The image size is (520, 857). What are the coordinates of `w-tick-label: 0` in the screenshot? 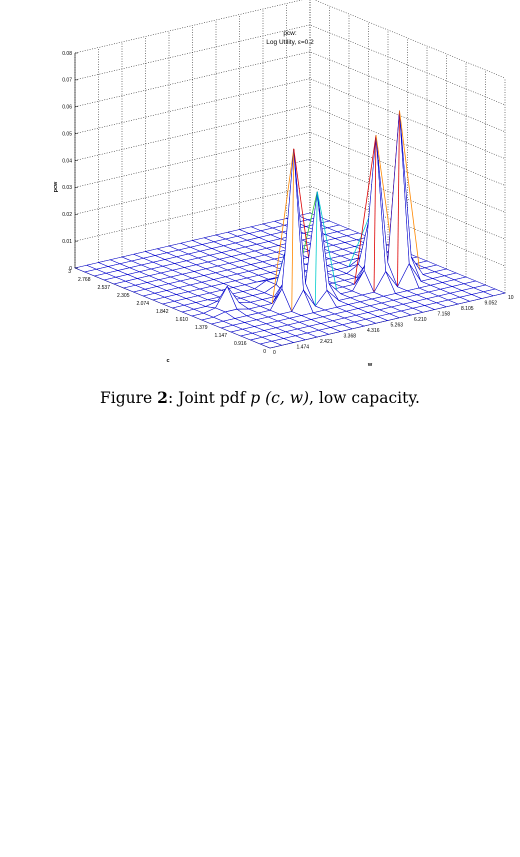 It's located at (274, 353).